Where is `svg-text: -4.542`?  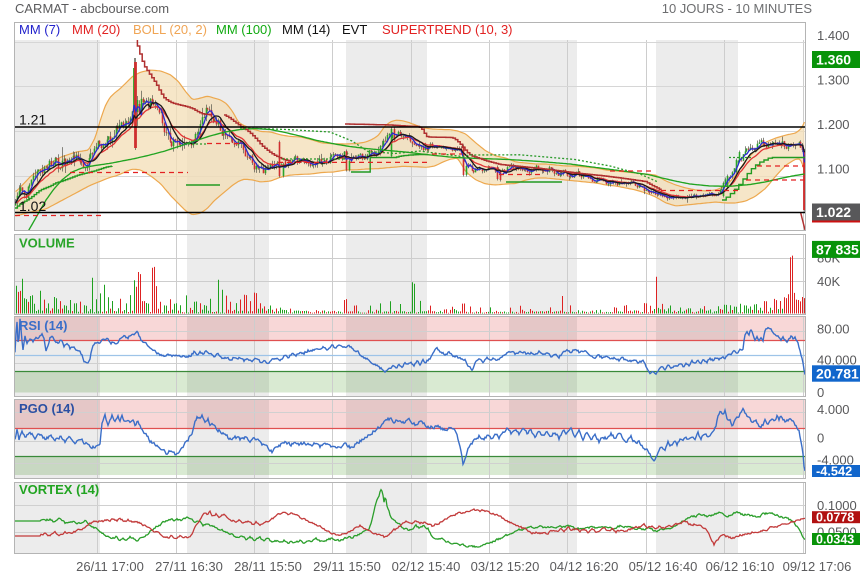 svg-text: -4.542 is located at coordinates (834, 471).